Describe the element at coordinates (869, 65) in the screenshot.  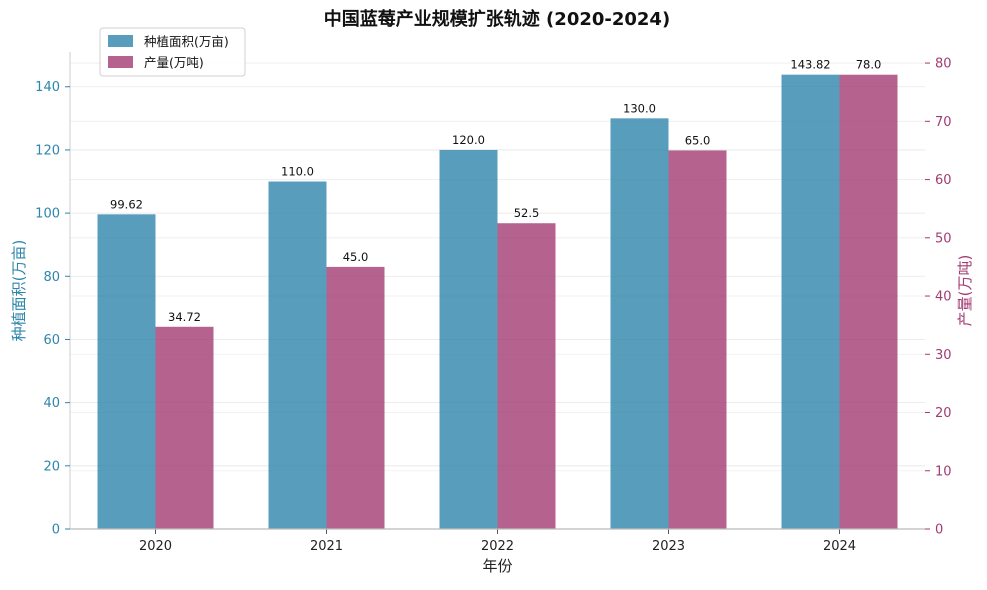
I see `bar-label-output: 78.0` at that location.